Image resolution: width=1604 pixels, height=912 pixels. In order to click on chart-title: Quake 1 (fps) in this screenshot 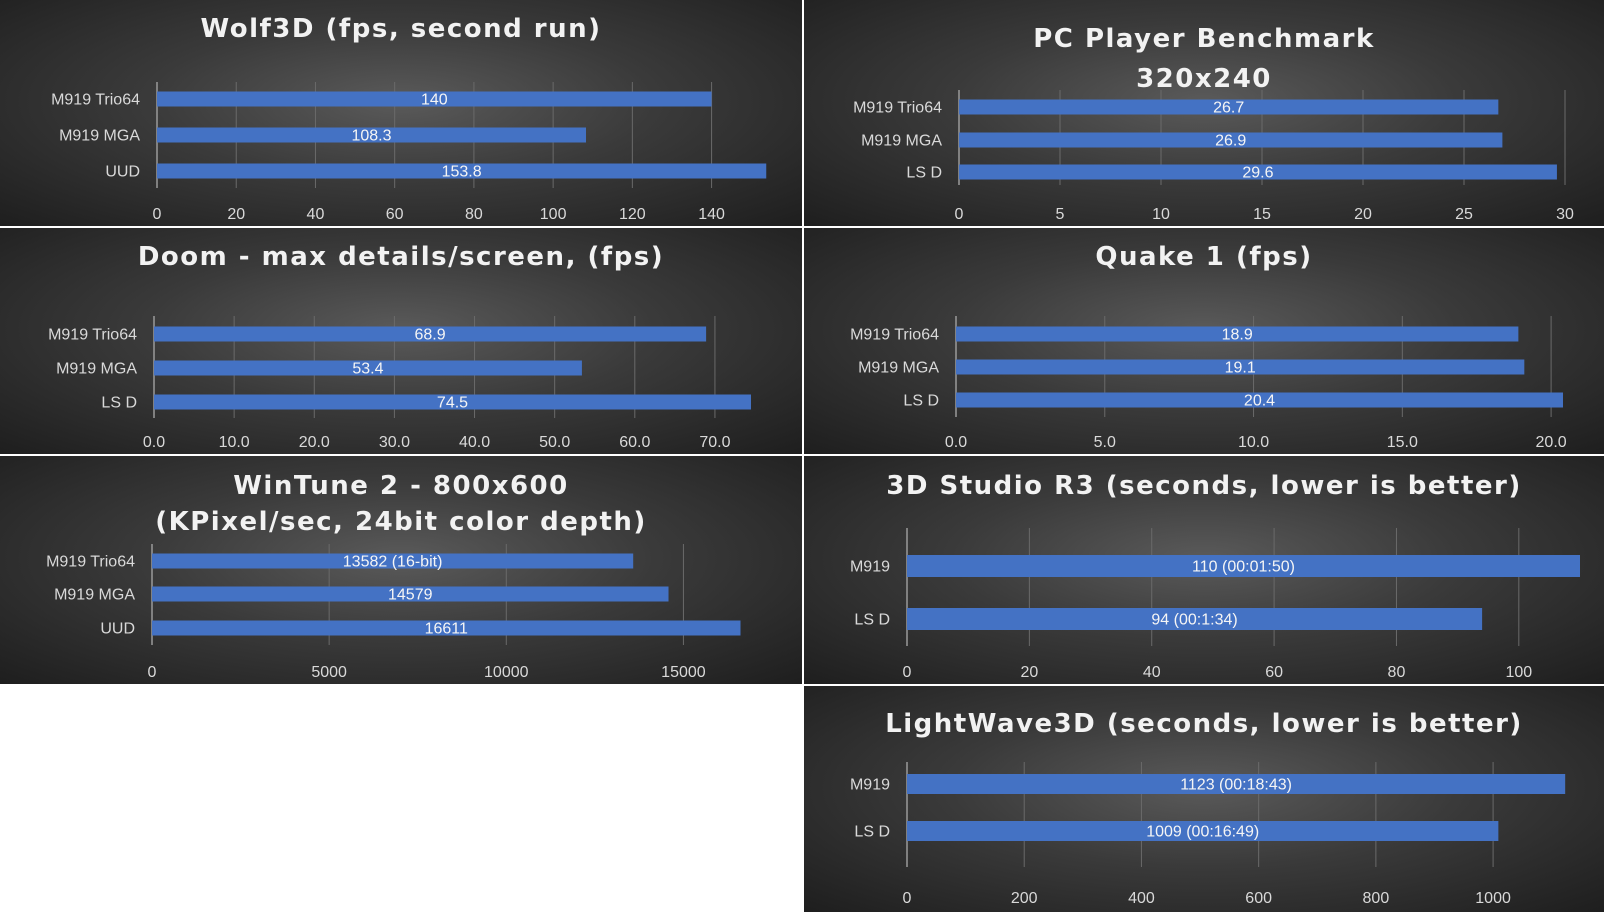, I will do `click(1203, 257)`.